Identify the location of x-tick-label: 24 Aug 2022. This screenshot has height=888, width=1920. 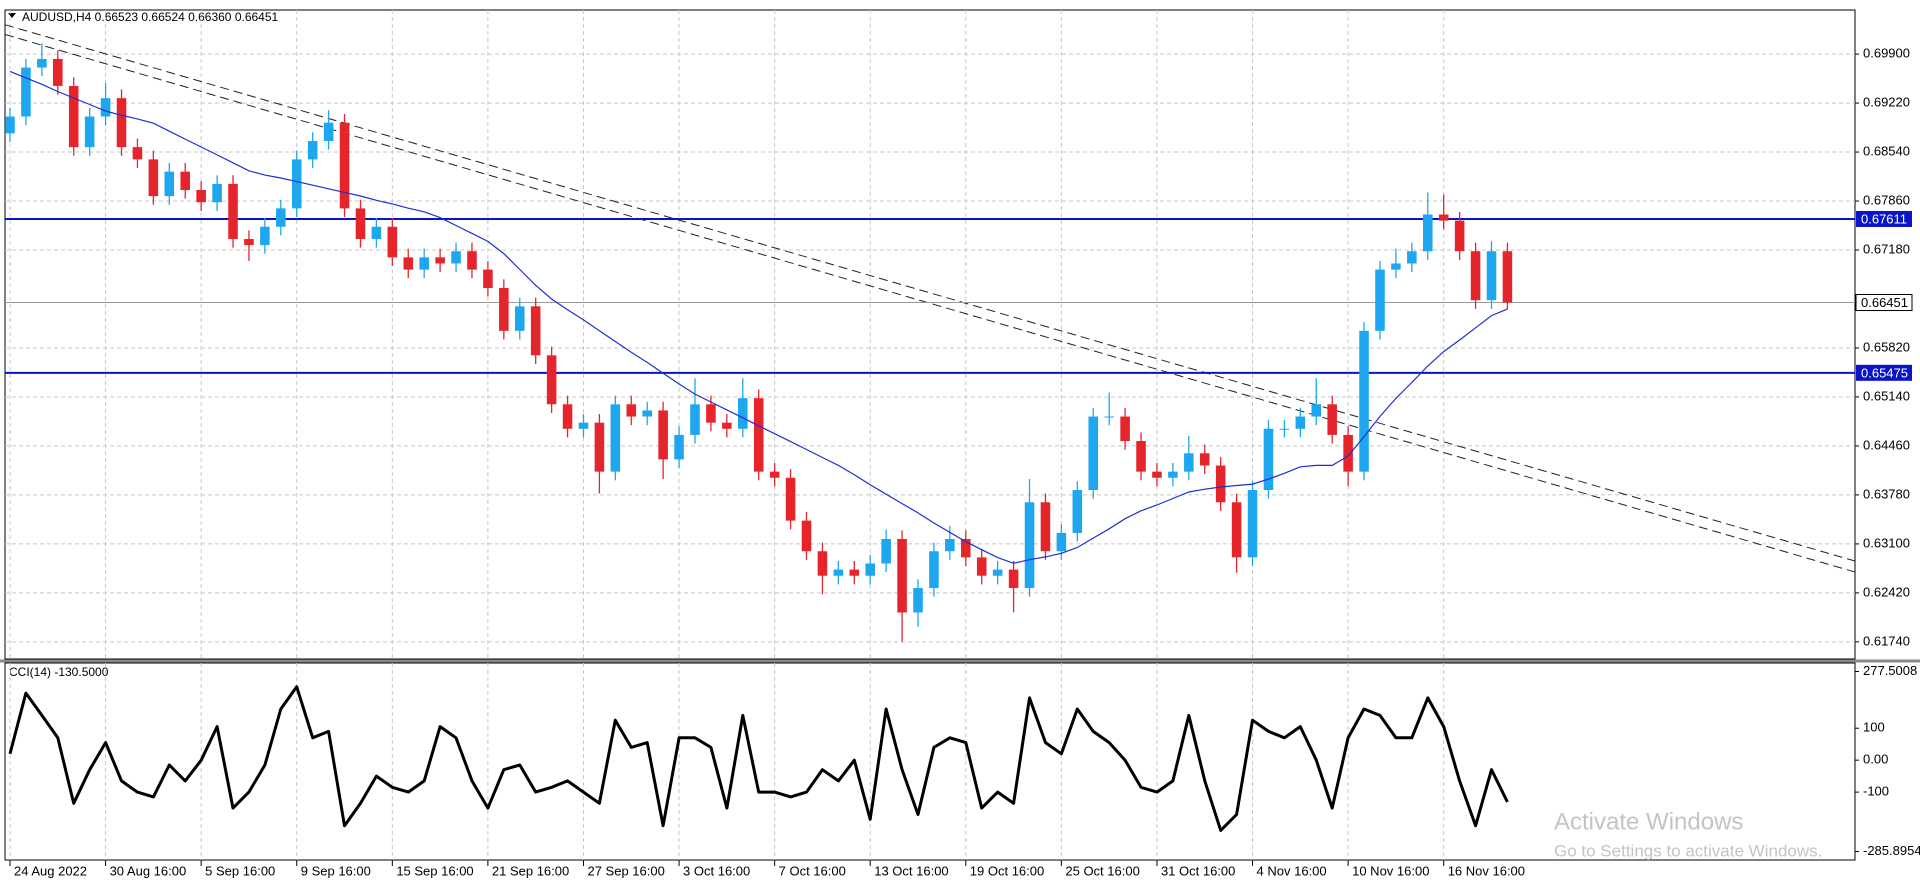
(50, 870).